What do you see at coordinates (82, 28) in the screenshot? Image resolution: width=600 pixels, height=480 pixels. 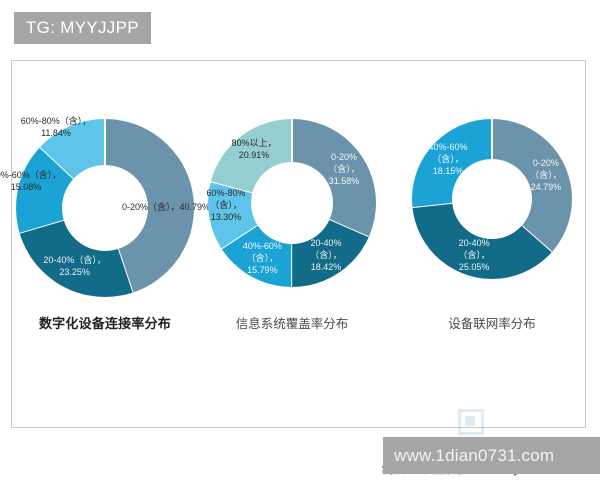 I see `tg-watermark-badge: TG: MYYJJPP` at bounding box center [82, 28].